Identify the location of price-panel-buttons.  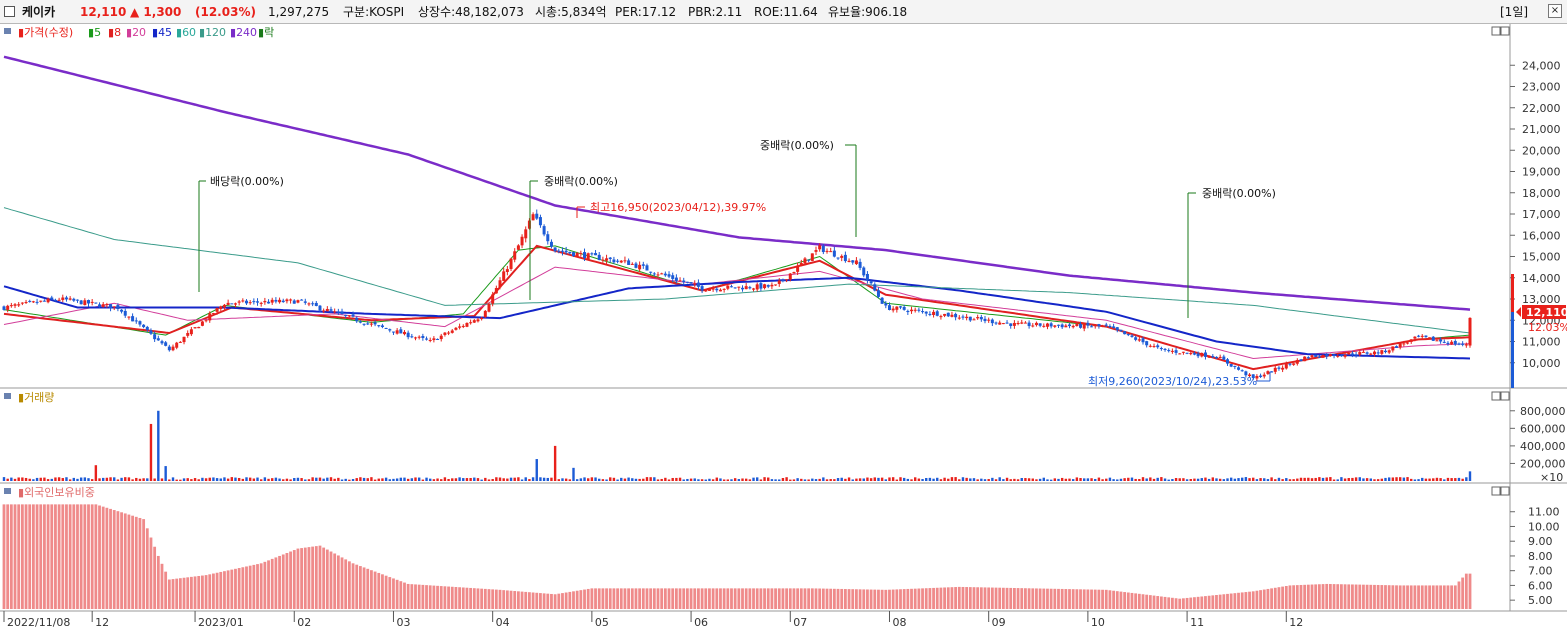
(1500, 31).